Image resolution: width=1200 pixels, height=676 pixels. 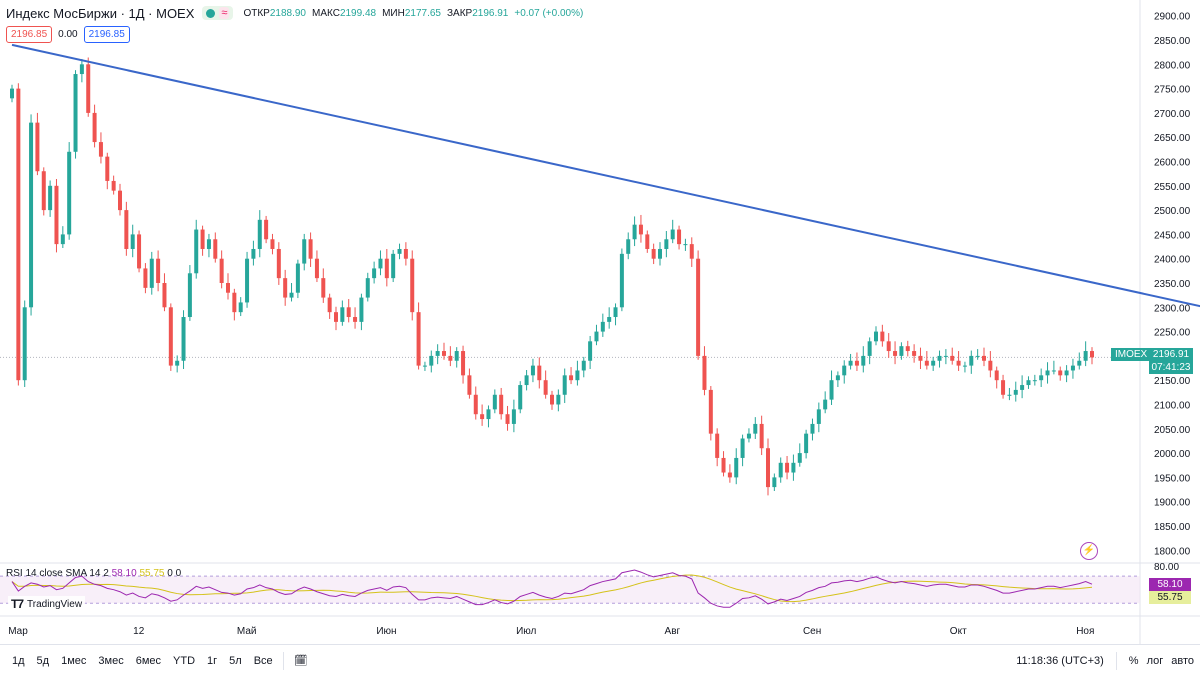 I want to click on y-tick-label: 2050.00, so click(x=1172, y=430).